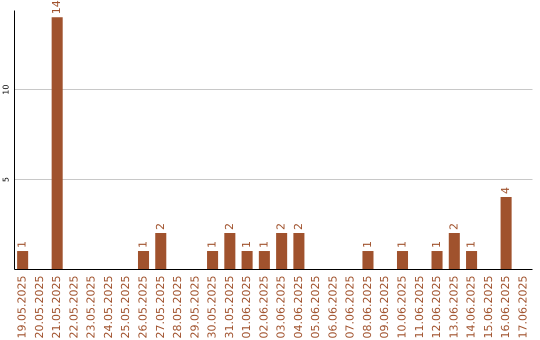 The image size is (540, 340). I want to click on data-label: 4, so click(505, 190).